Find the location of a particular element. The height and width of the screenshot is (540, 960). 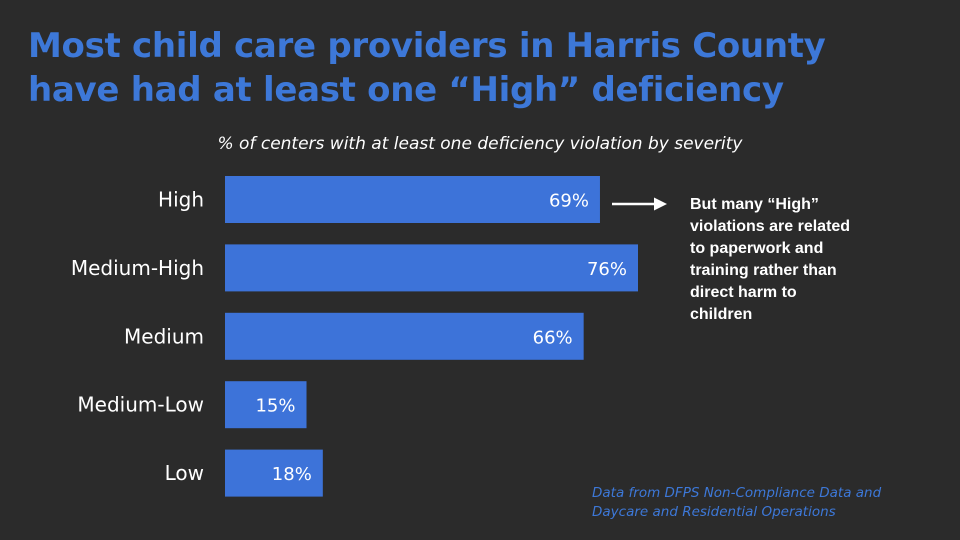

bar-medium-low is located at coordinates (266, 405).